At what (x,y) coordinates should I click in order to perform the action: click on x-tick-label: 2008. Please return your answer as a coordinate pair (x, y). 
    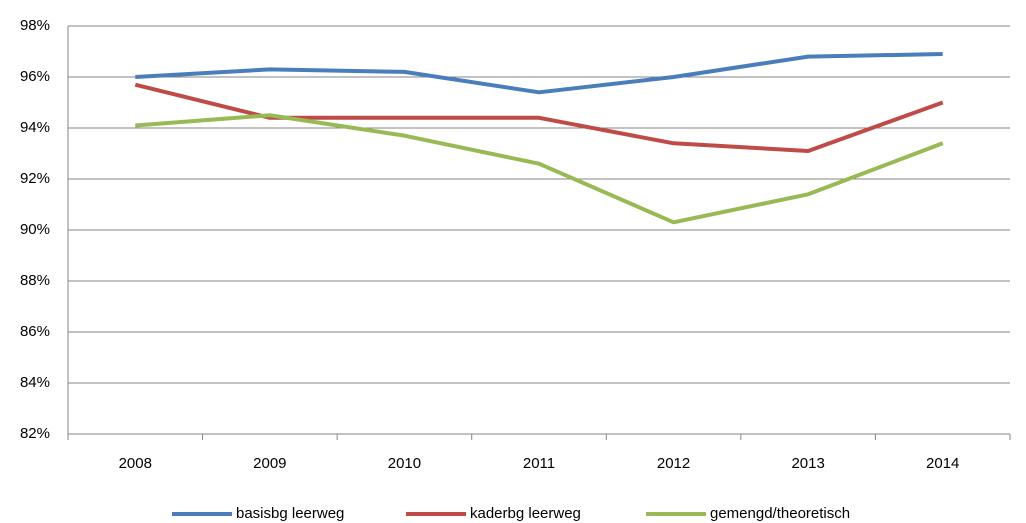
    Looking at the image, I should click on (135, 463).